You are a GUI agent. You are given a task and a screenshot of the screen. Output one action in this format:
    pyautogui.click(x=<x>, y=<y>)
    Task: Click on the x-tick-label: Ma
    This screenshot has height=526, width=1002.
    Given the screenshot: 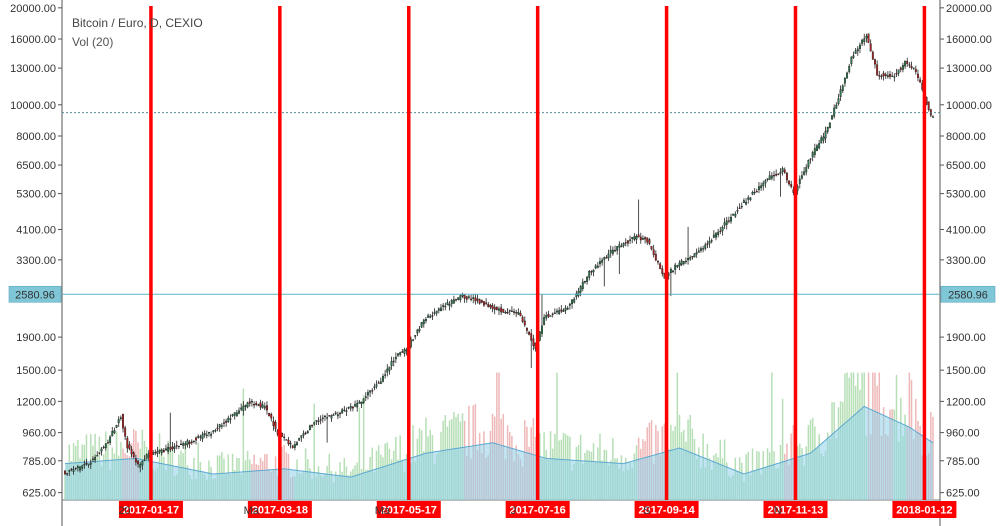 What is the action you would take?
    pyautogui.click(x=383, y=511)
    